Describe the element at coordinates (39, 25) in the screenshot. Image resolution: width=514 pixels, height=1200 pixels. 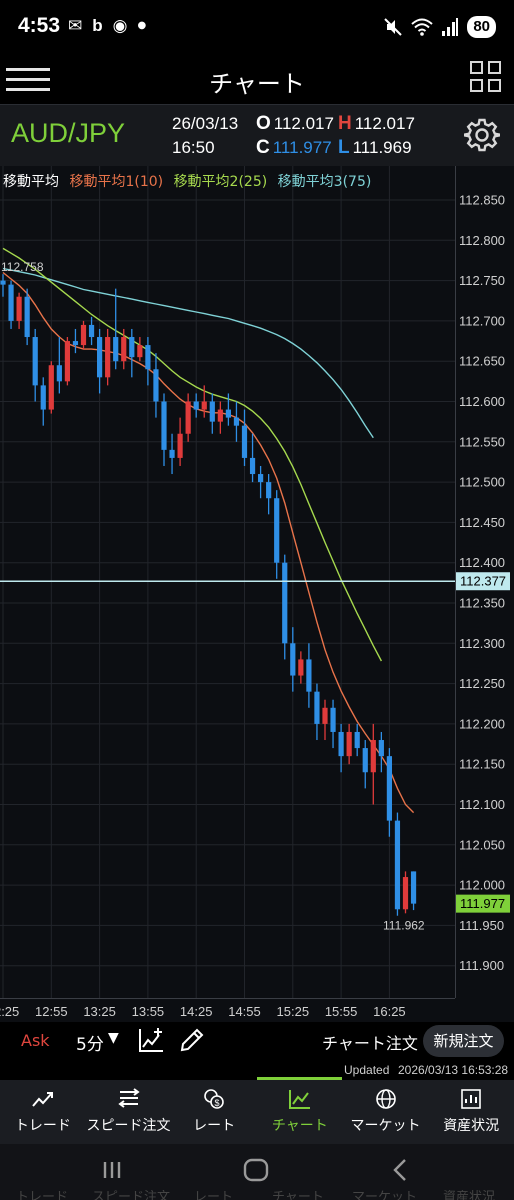
I see `status-time: 4:53` at that location.